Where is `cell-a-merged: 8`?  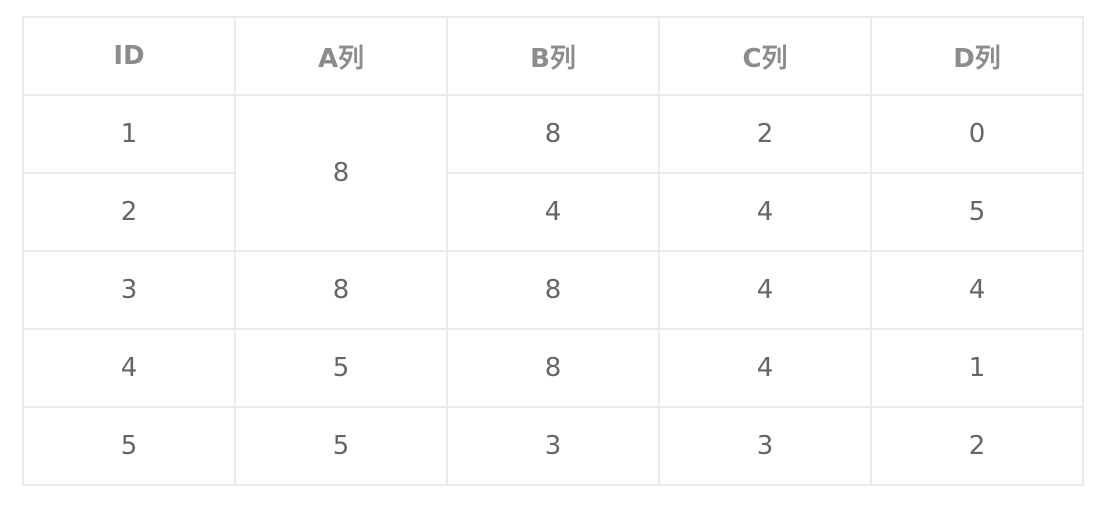
cell-a-merged: 8 is located at coordinates (341, 173).